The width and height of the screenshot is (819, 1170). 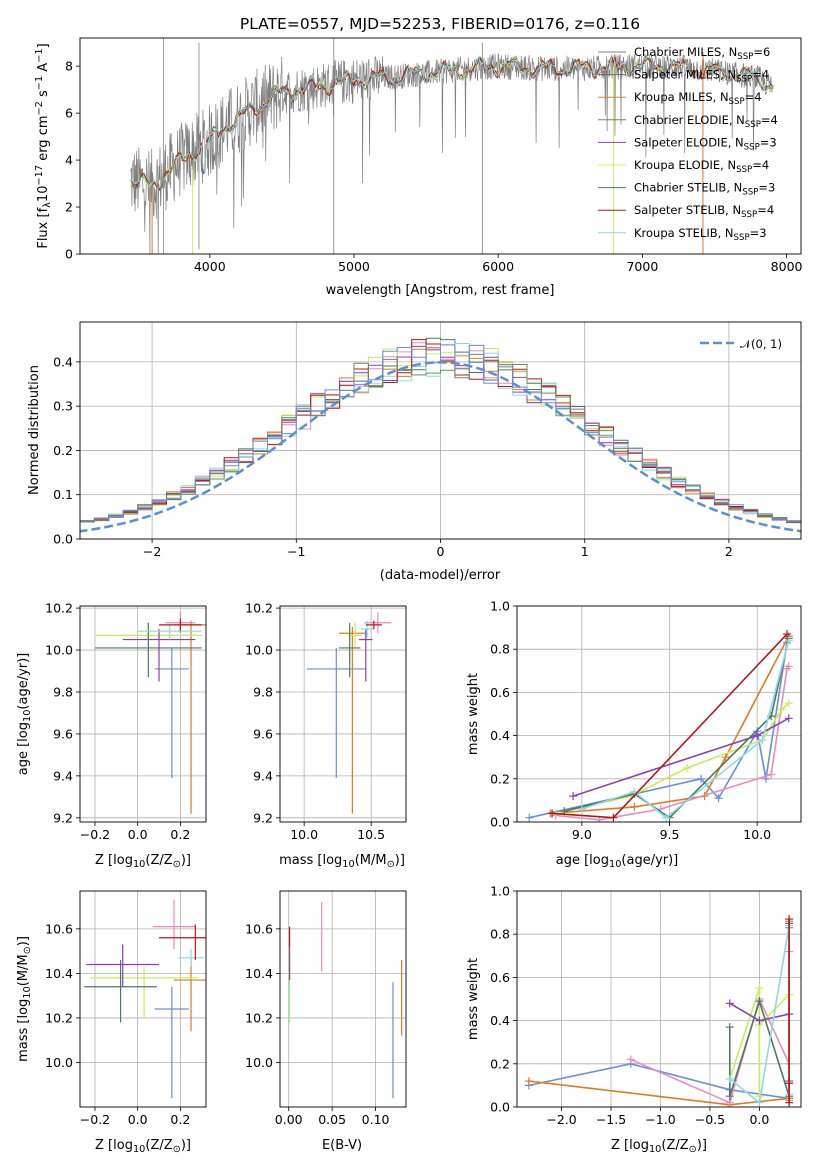 I want to click on axes-frame: −2.0 −1.5 −1.0 −0.5 0.0 0.0 0.2 0.4 0.6 0.8 1.0, so click(x=646, y=1005).